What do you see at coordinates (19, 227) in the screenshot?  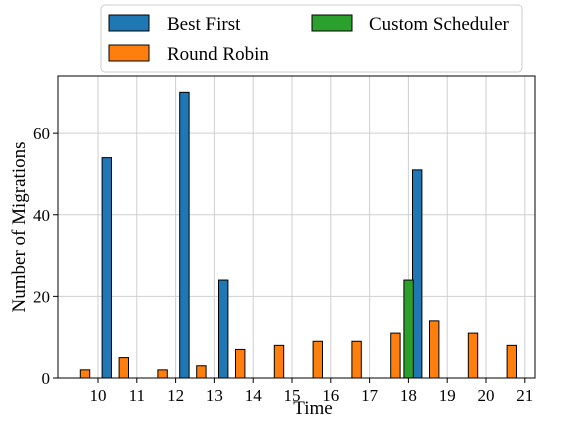 I see `y-axis-label: Number of Migrations` at bounding box center [19, 227].